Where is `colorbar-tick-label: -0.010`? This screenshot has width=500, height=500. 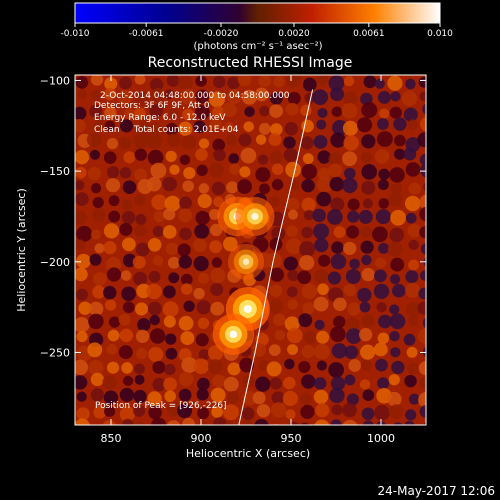 colorbar-tick-label: -0.010 is located at coordinates (74, 34).